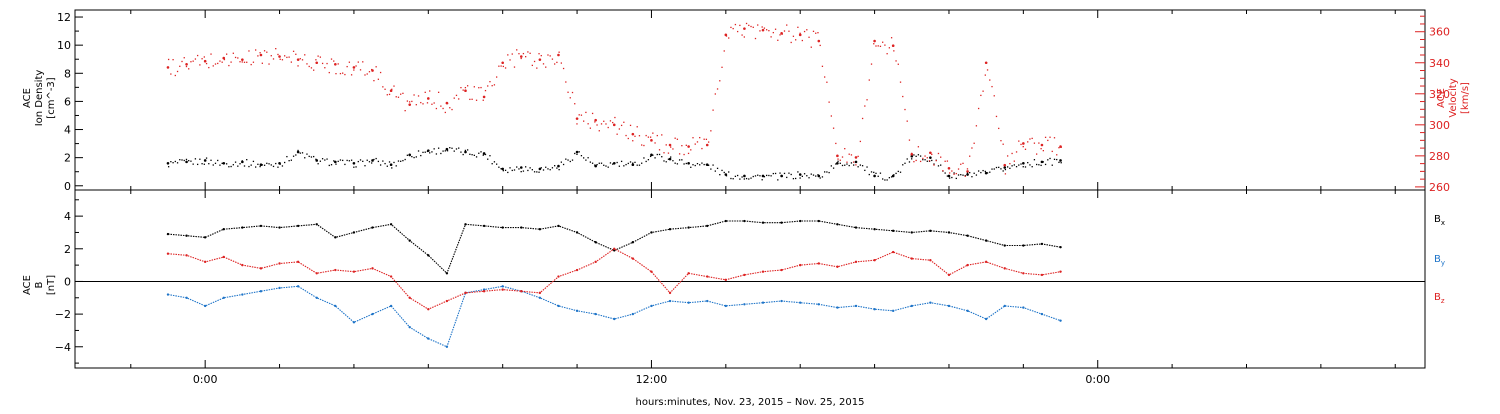  Describe the element at coordinates (67, 73) in the screenshot. I see `top-left-tick-label: 8` at that location.